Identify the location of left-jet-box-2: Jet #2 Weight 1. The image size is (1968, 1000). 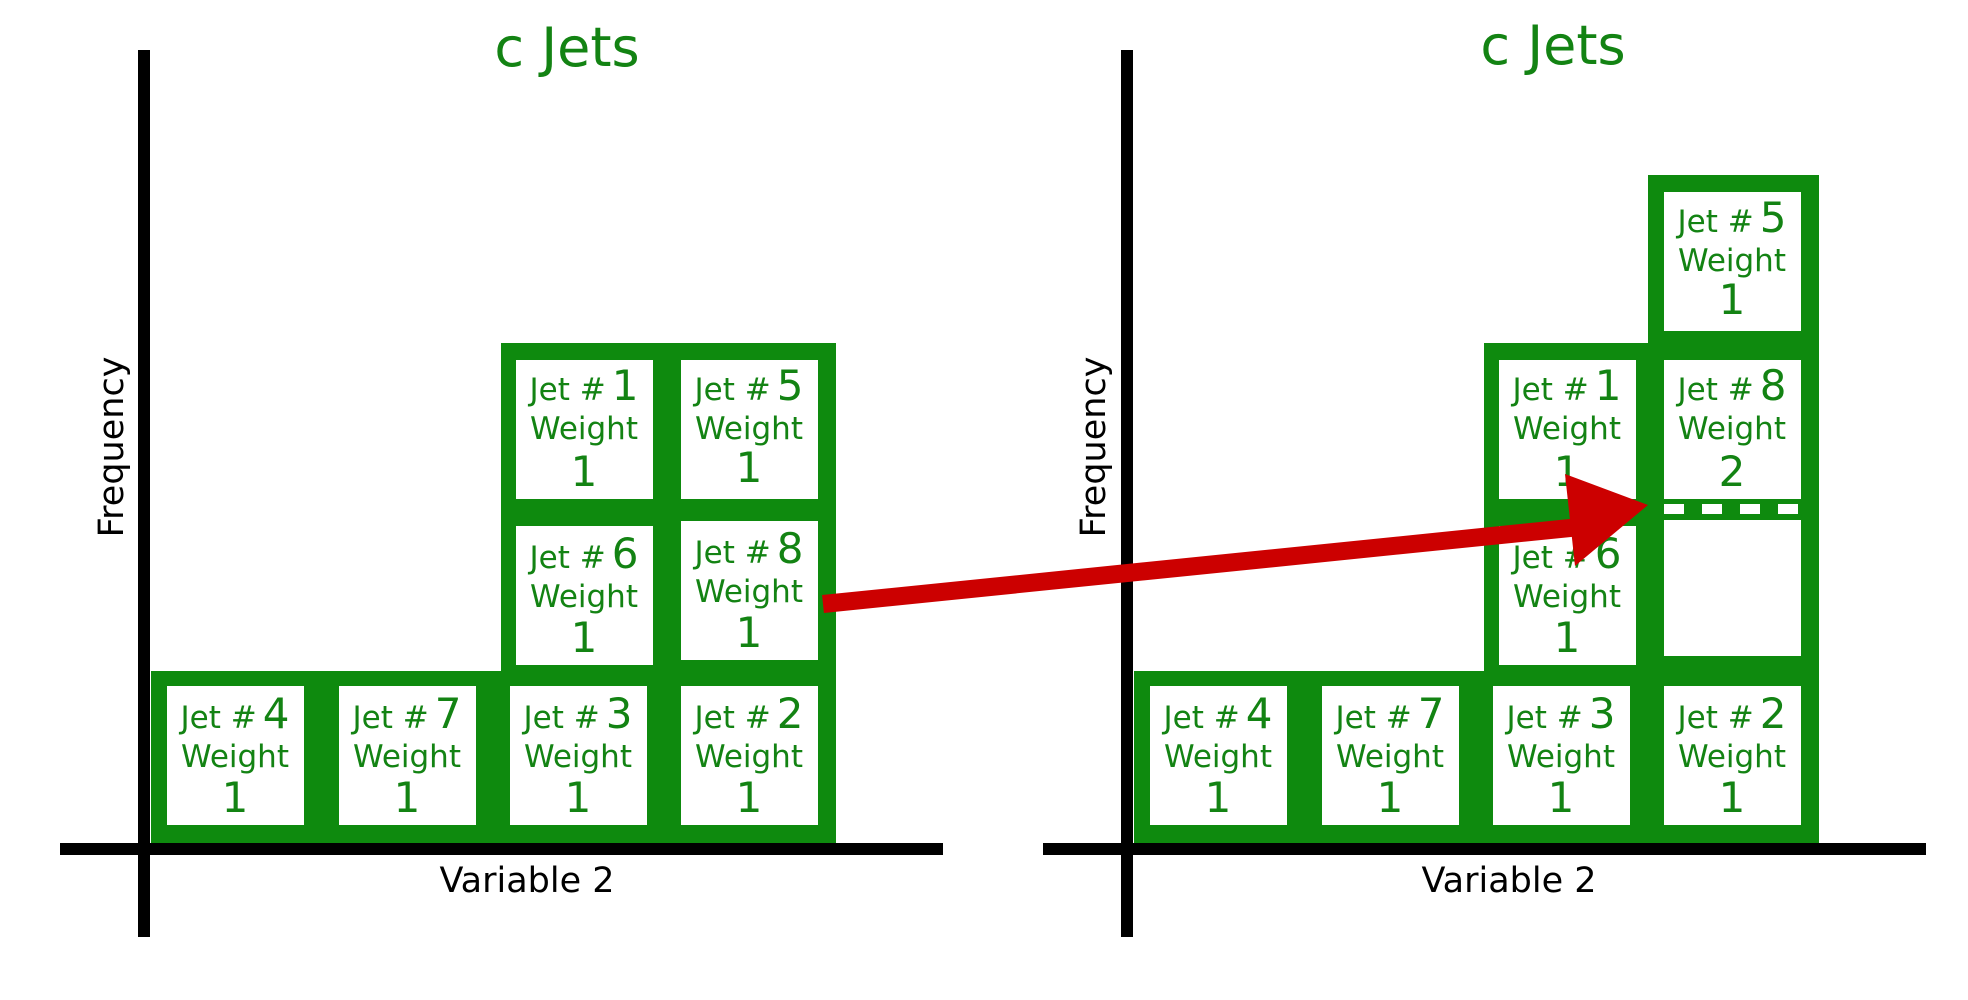
(749, 755).